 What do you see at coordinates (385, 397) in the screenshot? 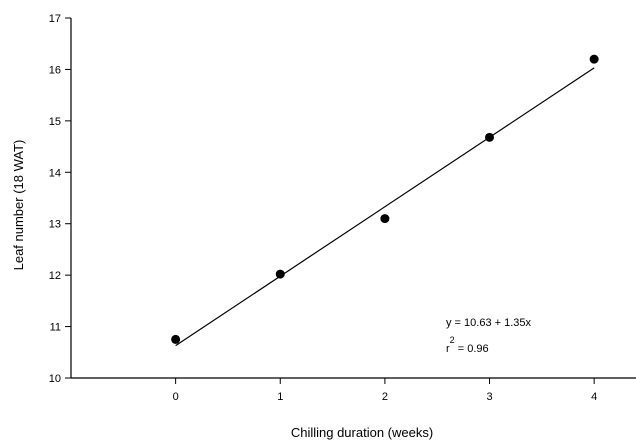
I see `x-tick-label: 2` at bounding box center [385, 397].